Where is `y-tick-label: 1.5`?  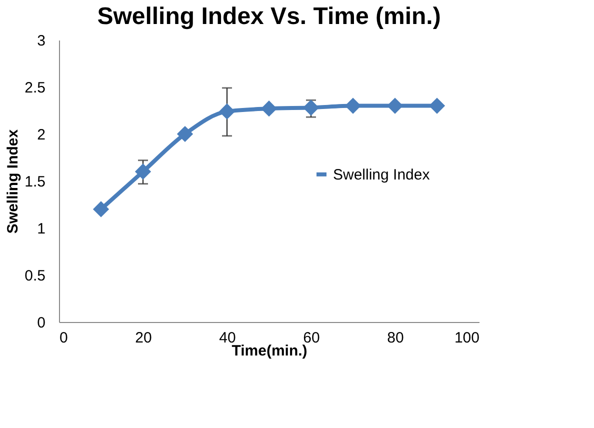 y-tick-label: 1.5 is located at coordinates (35, 182).